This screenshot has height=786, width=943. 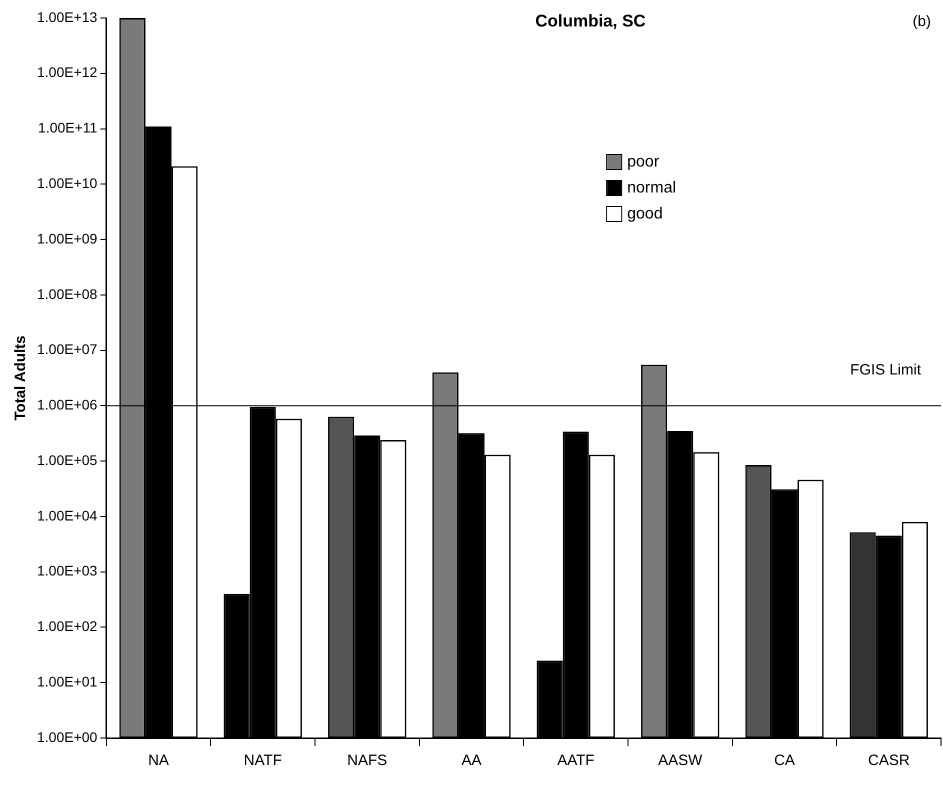 What do you see at coordinates (67, 183) in the screenshot?
I see `y-tick-label: 1.00E+10` at bounding box center [67, 183].